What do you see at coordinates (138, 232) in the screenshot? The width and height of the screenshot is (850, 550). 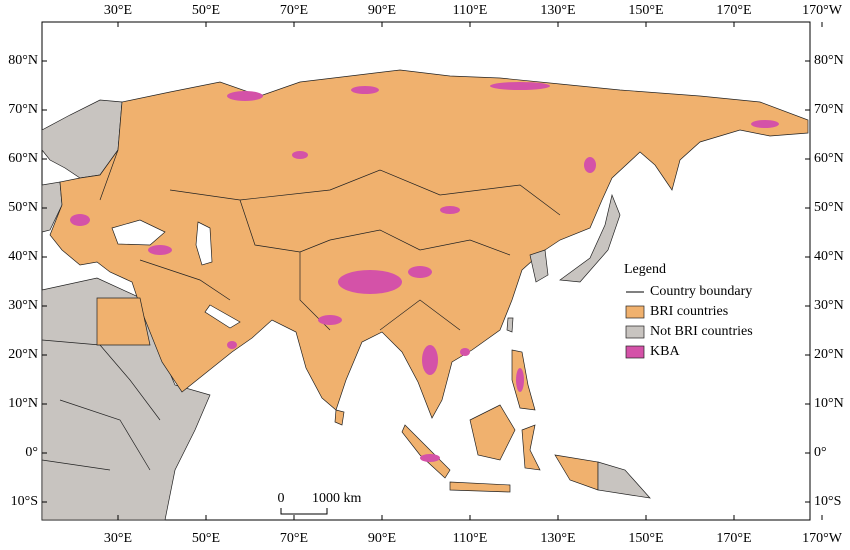 I see `black-sea` at bounding box center [138, 232].